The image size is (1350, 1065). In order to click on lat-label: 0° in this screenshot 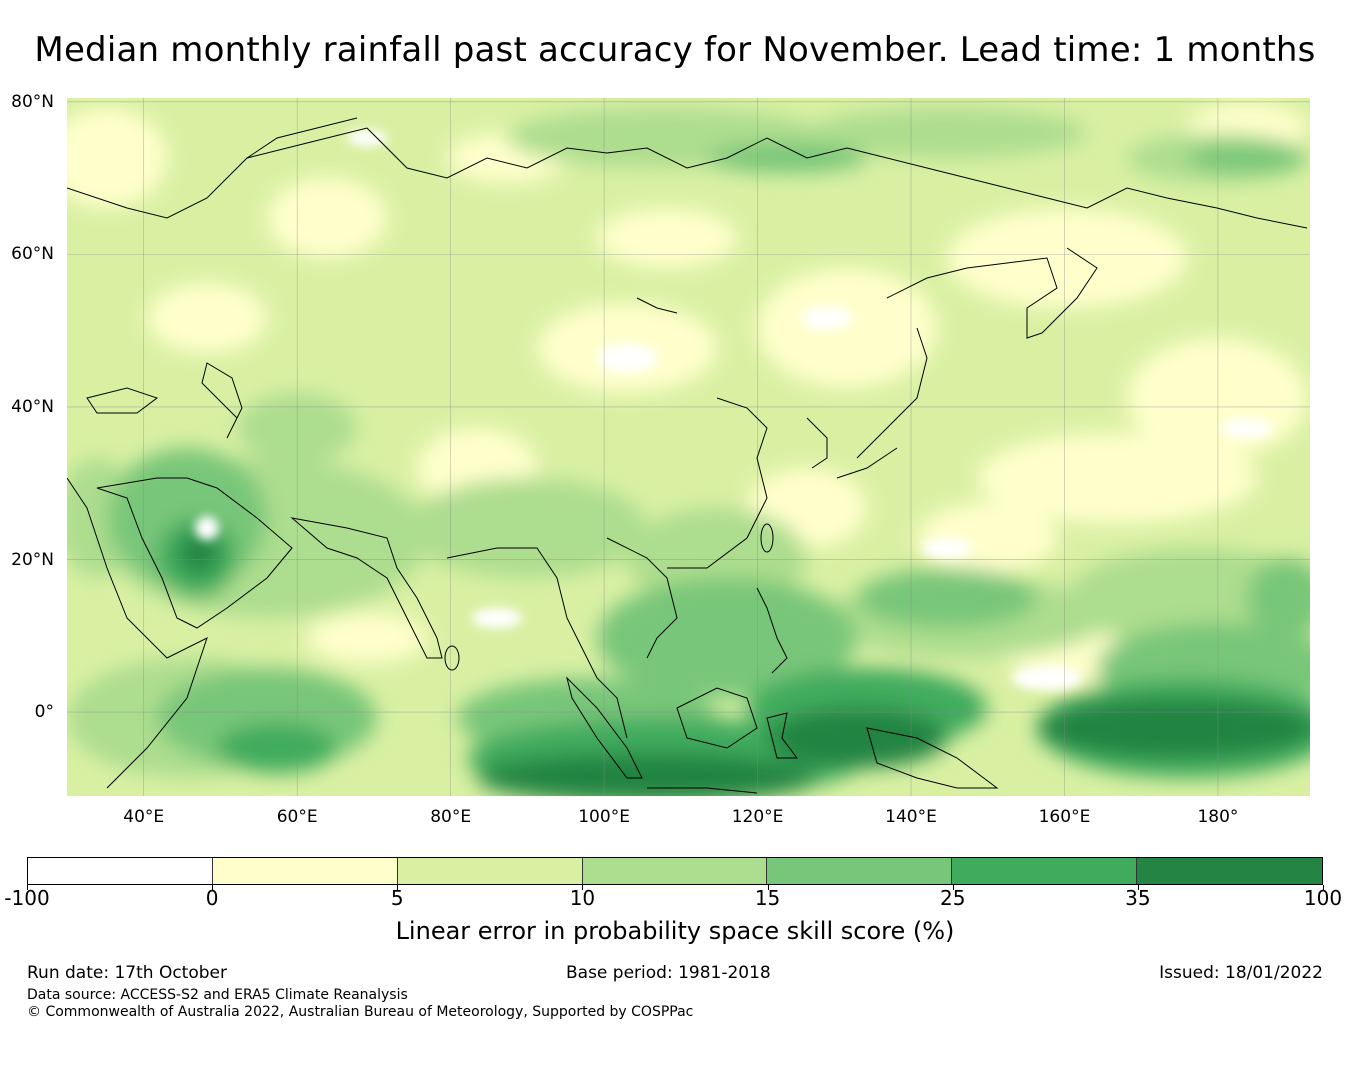, I will do `click(44, 712)`.